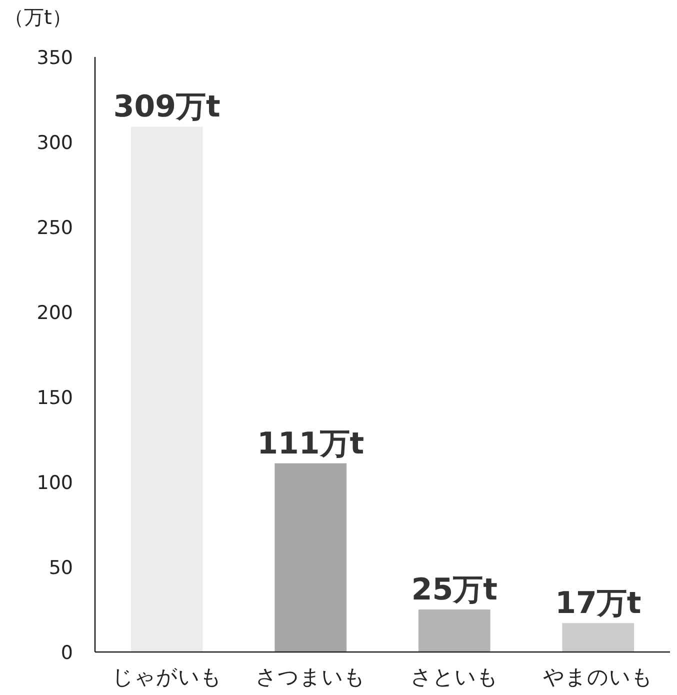 This screenshot has width=677, height=695. Describe the element at coordinates (54, 483) in the screenshot. I see `y-tick-label: 100` at that location.